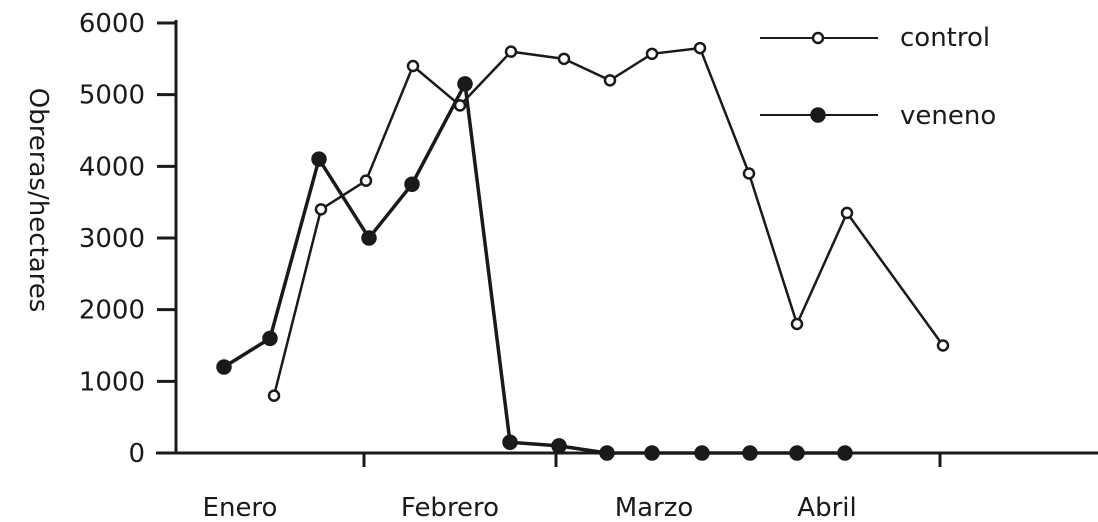 This screenshot has height=522, width=1098. I want to click on y-tick-label: 2000, so click(112, 311).